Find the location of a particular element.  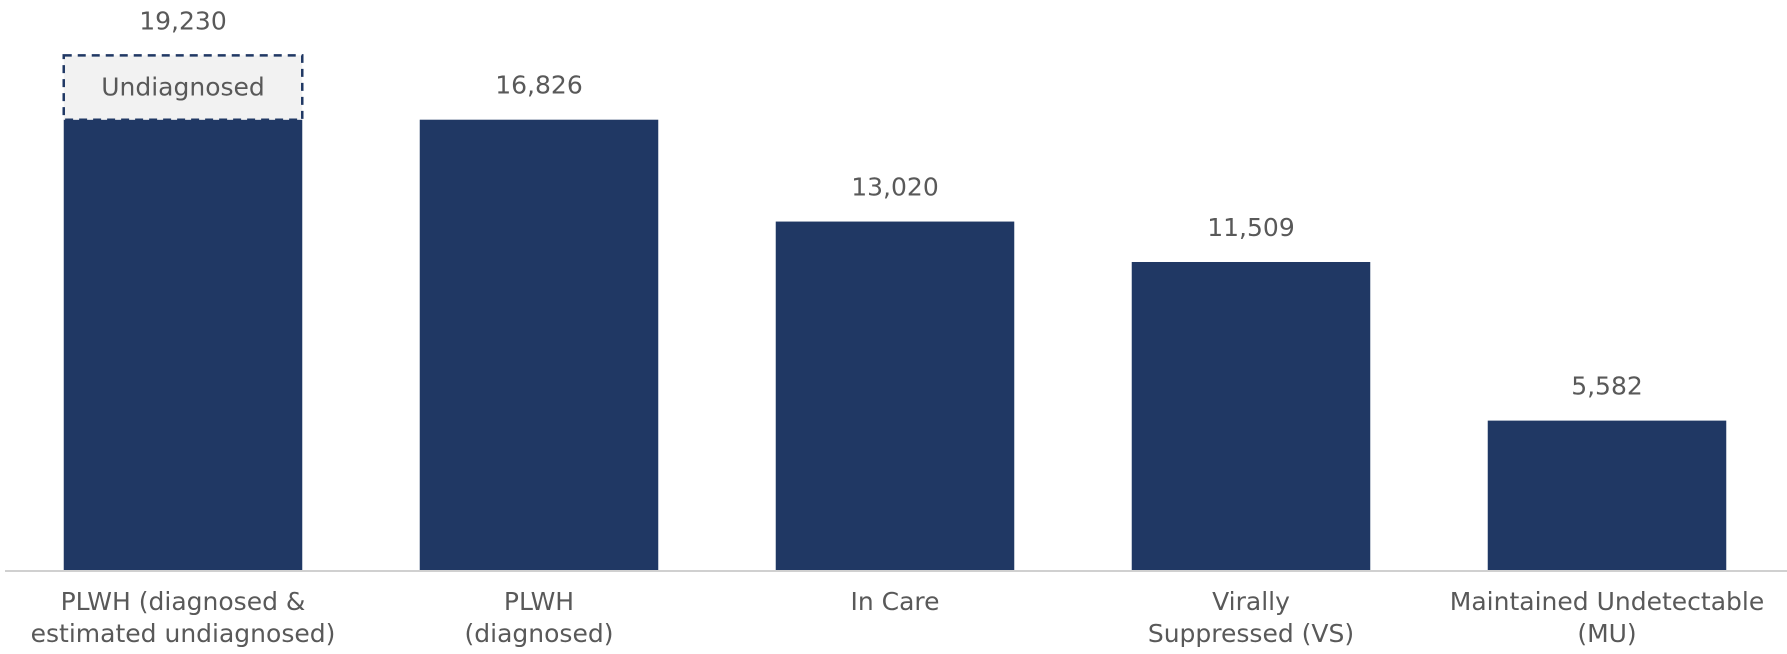

x-tick-label: In Care is located at coordinates (895, 601).